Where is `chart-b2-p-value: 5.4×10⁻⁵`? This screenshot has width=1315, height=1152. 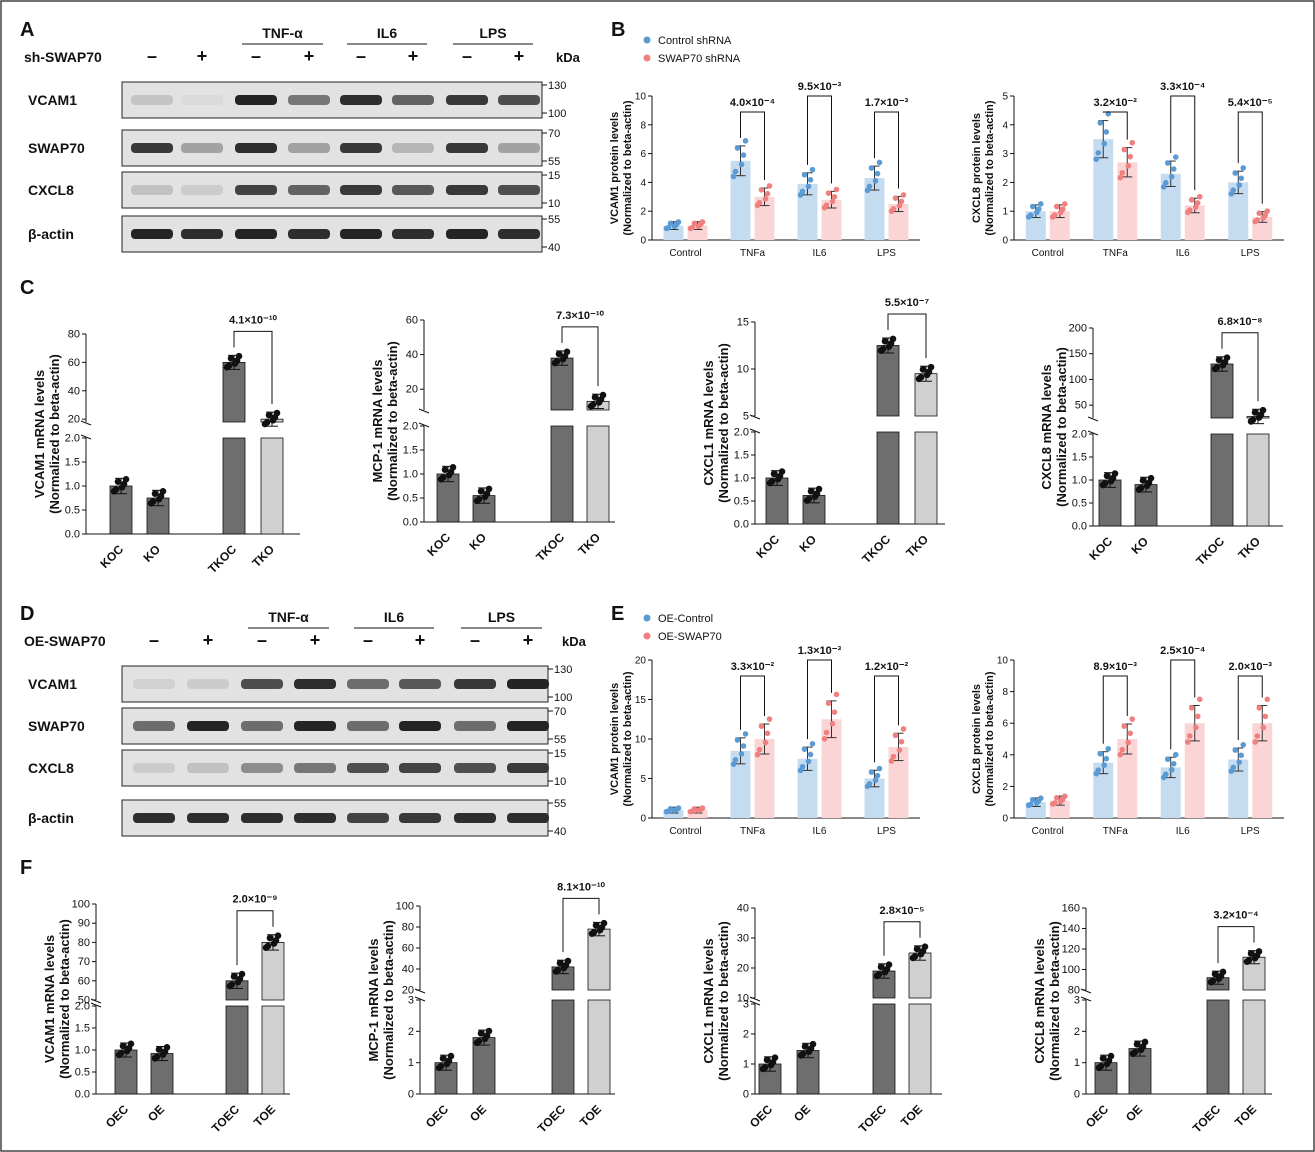
chart-b2-p-value: 5.4×10⁻⁵ is located at coordinates (1250, 103).